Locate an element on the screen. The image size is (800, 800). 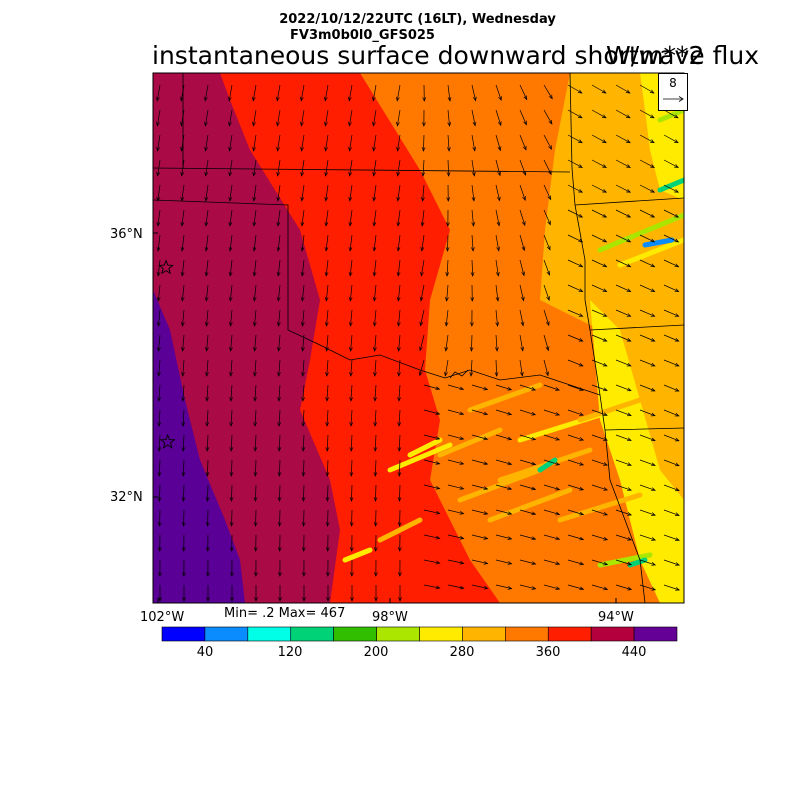
field-purple is located at coordinates (199, 446).